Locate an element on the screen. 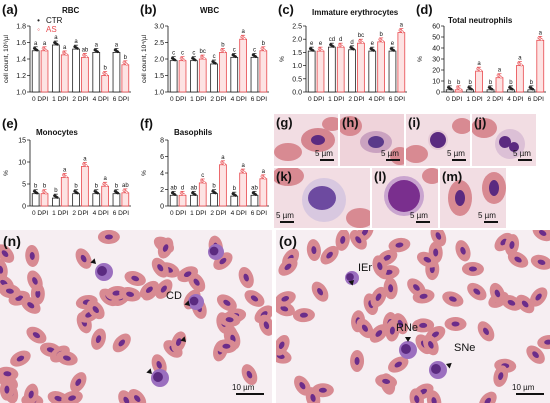  x-tick-label: 0 DPI is located at coordinates (178, 213).